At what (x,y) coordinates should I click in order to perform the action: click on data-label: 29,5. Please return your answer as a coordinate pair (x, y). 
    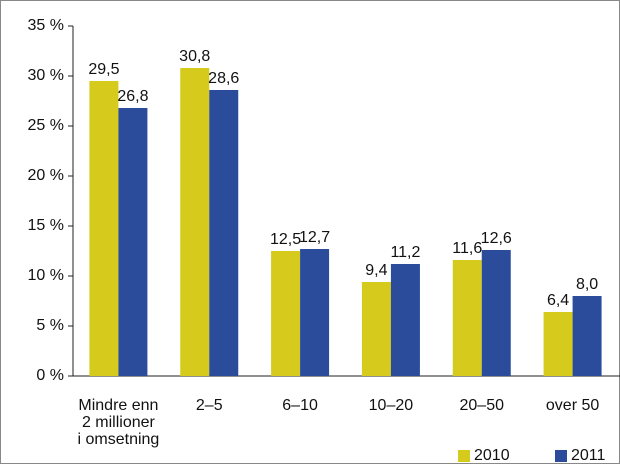
    Looking at the image, I should click on (103, 69).